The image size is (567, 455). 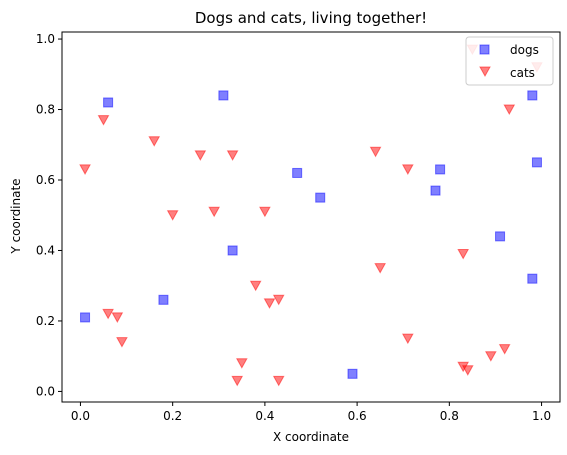 What do you see at coordinates (311, 437) in the screenshot?
I see `x-axis-label: X coordinate` at bounding box center [311, 437].